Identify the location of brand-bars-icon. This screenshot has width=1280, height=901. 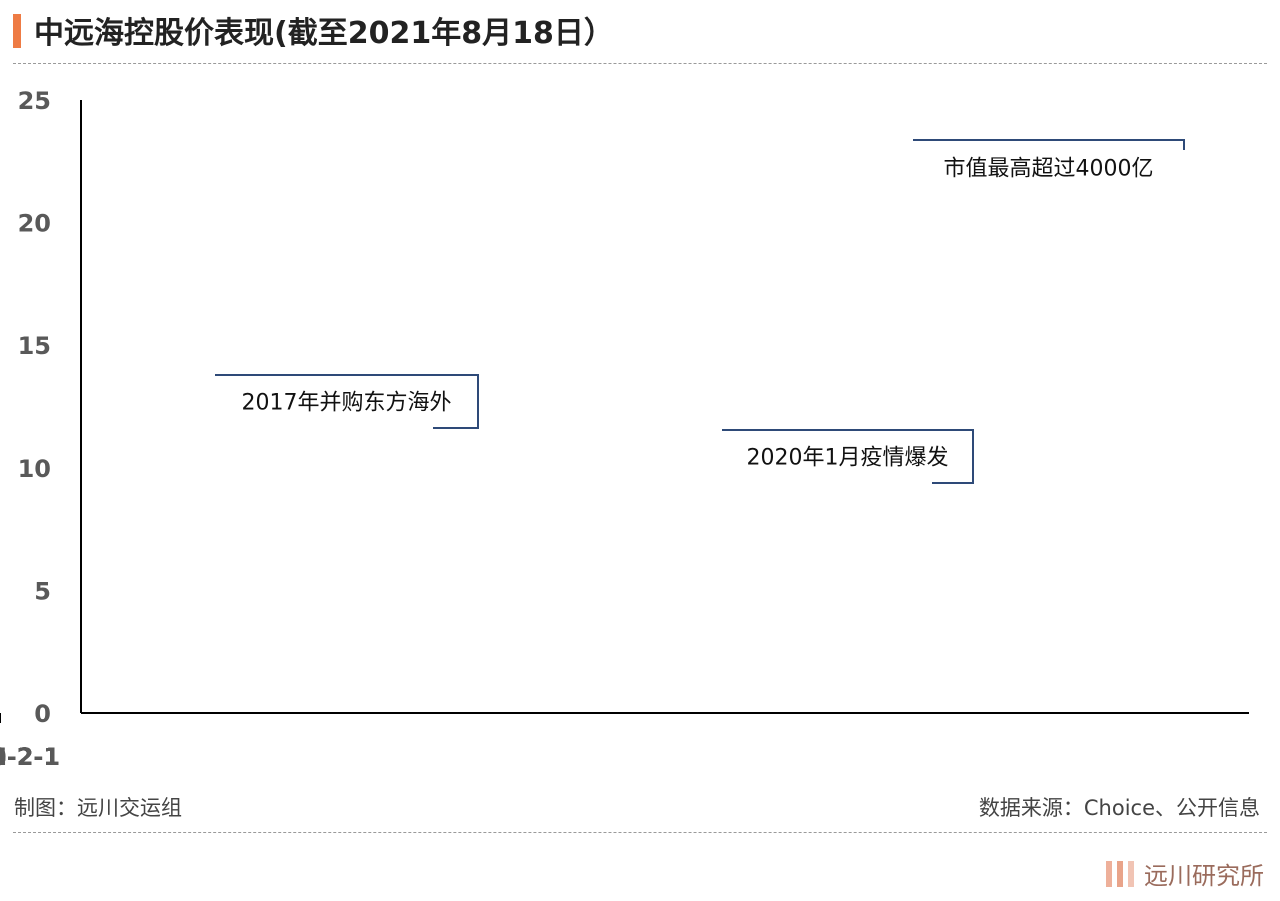
(1120, 873).